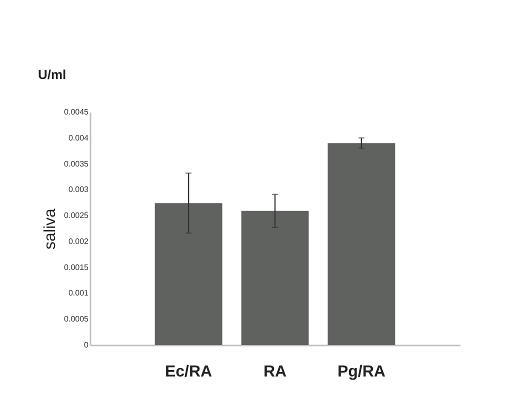  What do you see at coordinates (361, 372) in the screenshot?
I see `x-tick-label: Pg/RA` at bounding box center [361, 372].